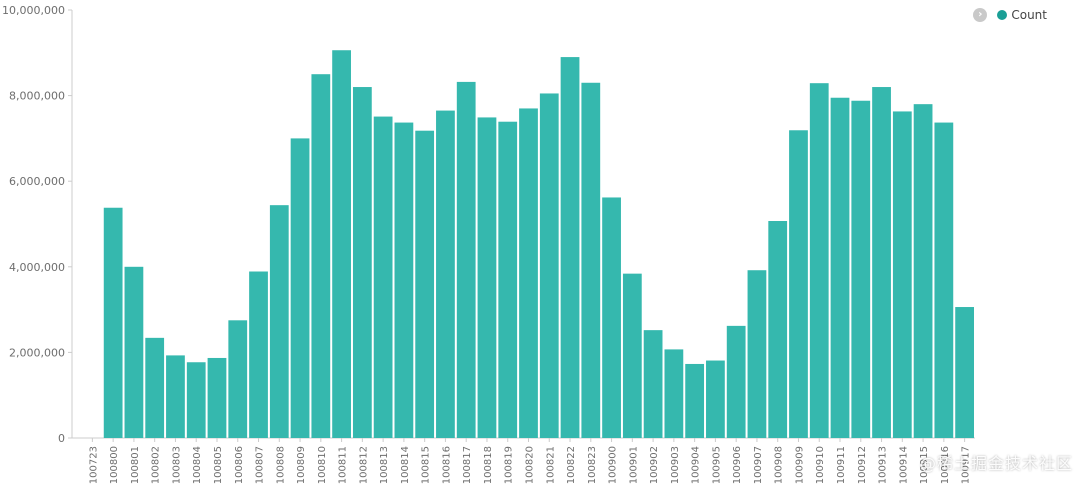  I want to click on x-tick-label-100908: 100908, so click(779, 465).